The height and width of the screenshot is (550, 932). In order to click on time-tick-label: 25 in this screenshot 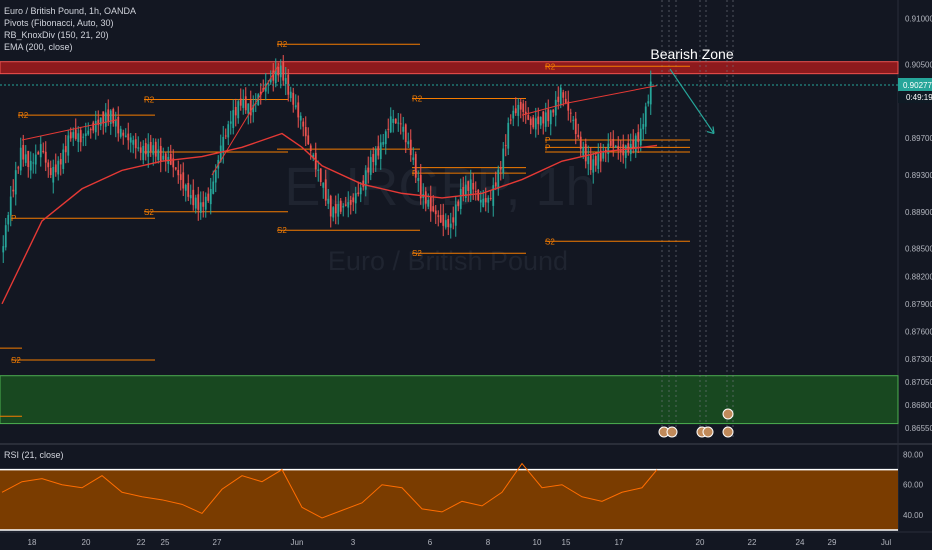, I will do `click(165, 542)`.